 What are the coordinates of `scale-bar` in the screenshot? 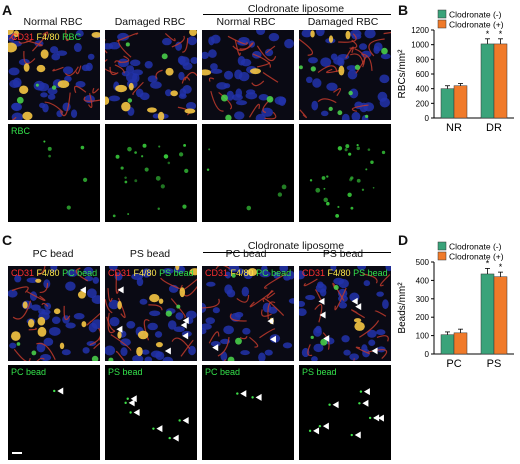 It's located at (17, 453).